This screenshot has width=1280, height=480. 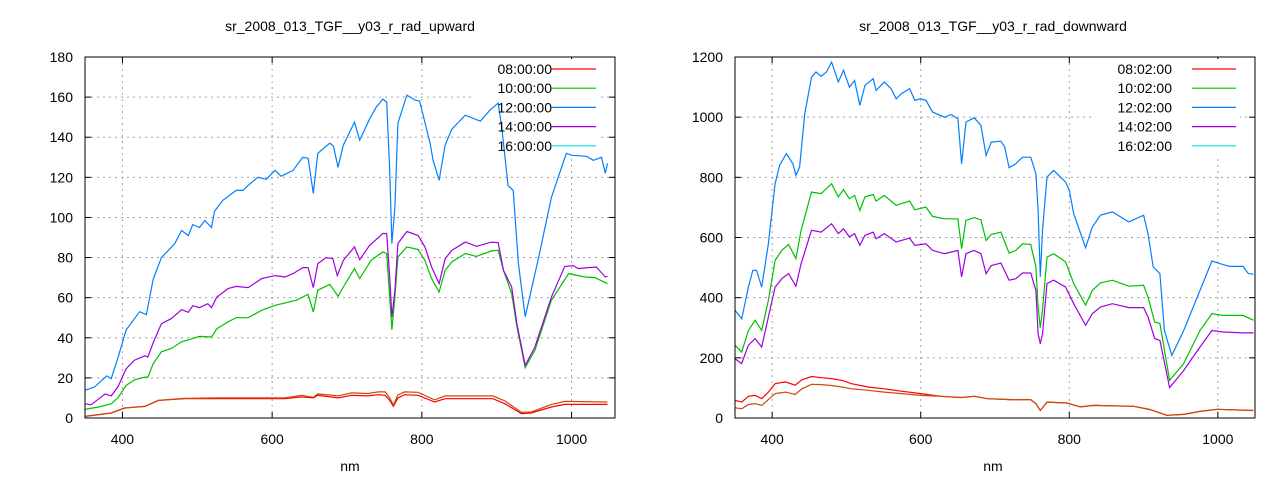 I want to click on y-tick-label: 1000, so click(x=707, y=117).